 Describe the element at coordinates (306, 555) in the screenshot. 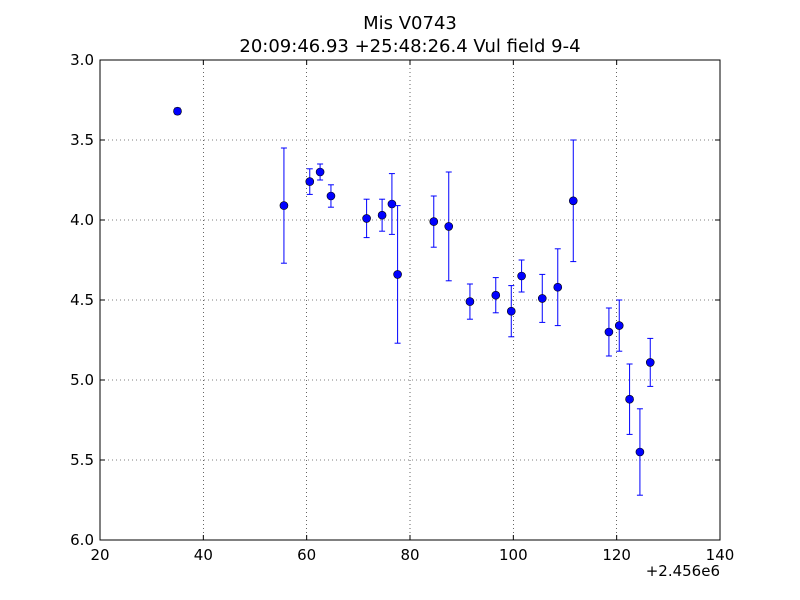

I see `x-tick-label: 60` at that location.